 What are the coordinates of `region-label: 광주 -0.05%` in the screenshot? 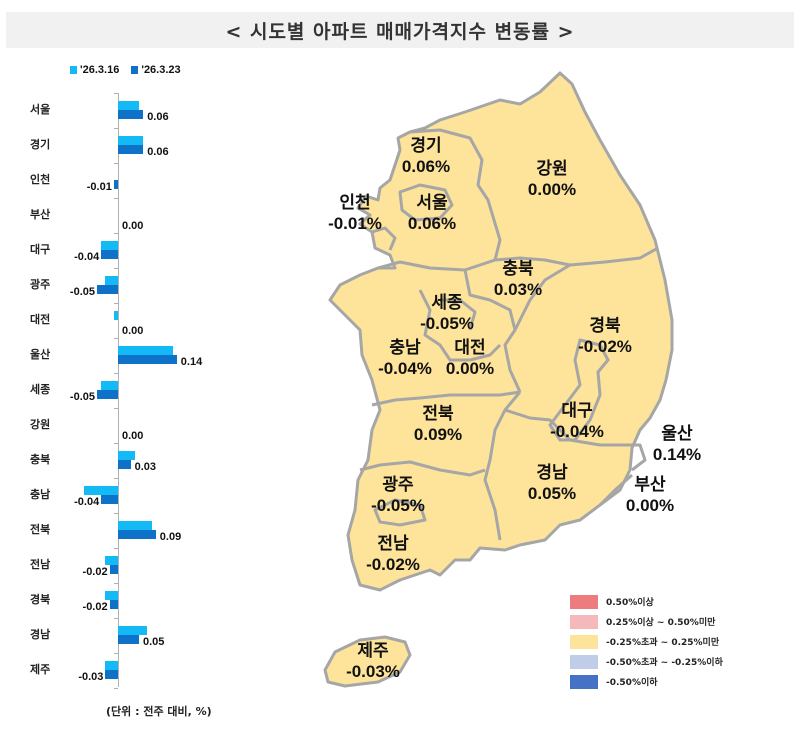 It's located at (398, 495).